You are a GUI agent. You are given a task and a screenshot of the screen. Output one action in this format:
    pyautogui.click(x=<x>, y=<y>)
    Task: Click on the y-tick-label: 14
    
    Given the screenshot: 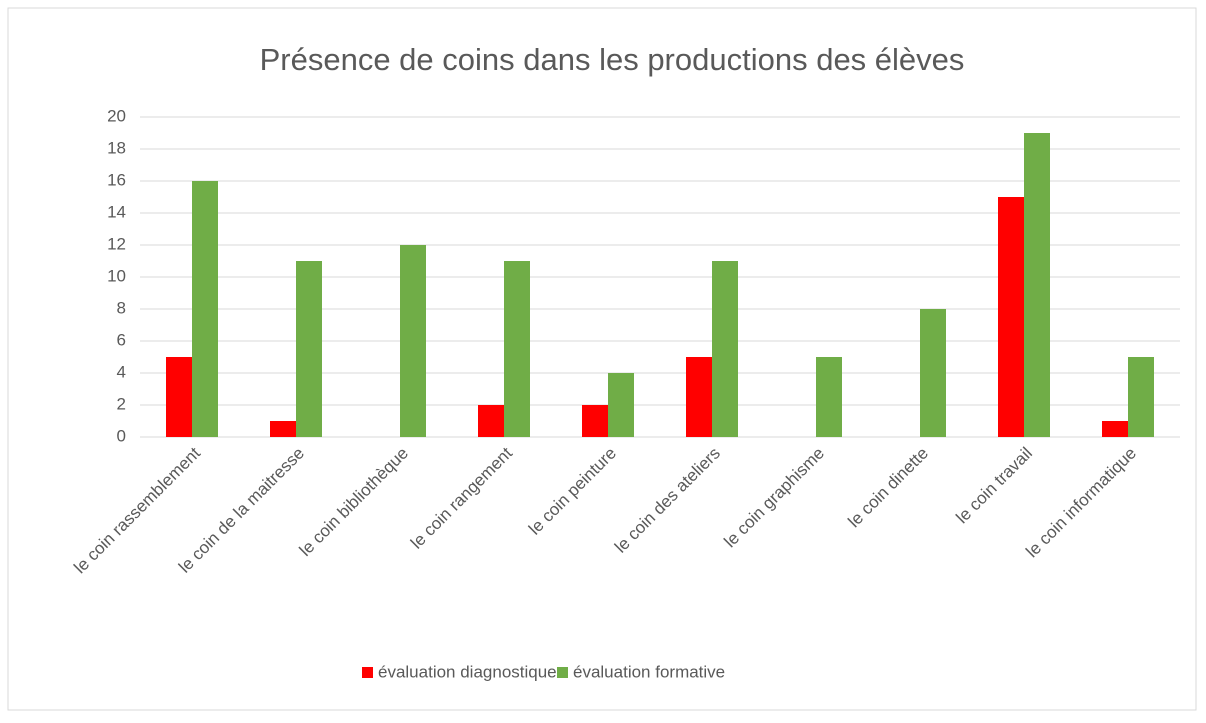 What is the action you would take?
    pyautogui.click(x=116, y=211)
    